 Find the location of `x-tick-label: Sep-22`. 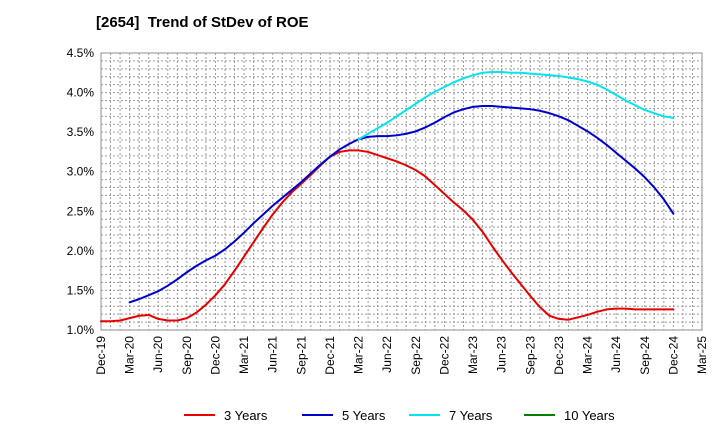

x-tick-label: Sep-22 is located at coordinates (416, 355).